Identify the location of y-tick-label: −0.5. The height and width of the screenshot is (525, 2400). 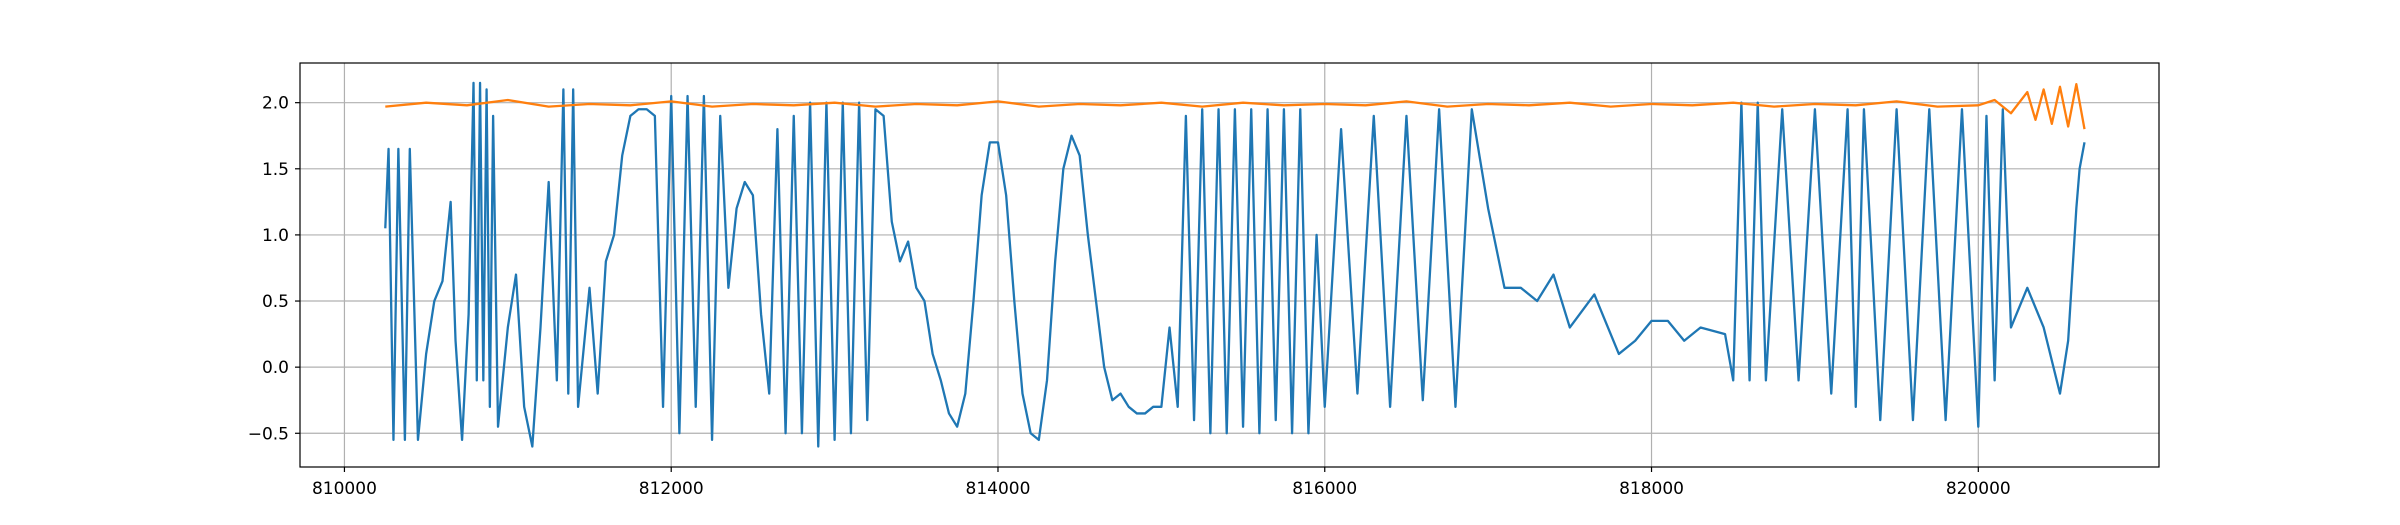
(268, 434).